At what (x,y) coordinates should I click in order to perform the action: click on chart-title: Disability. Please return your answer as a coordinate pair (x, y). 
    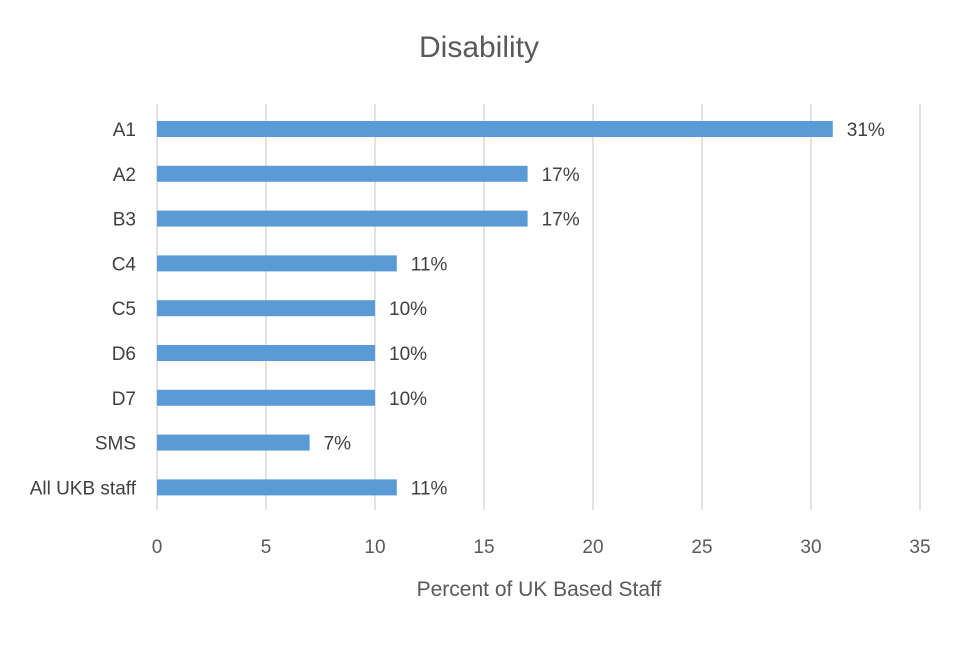
    Looking at the image, I should click on (479, 47).